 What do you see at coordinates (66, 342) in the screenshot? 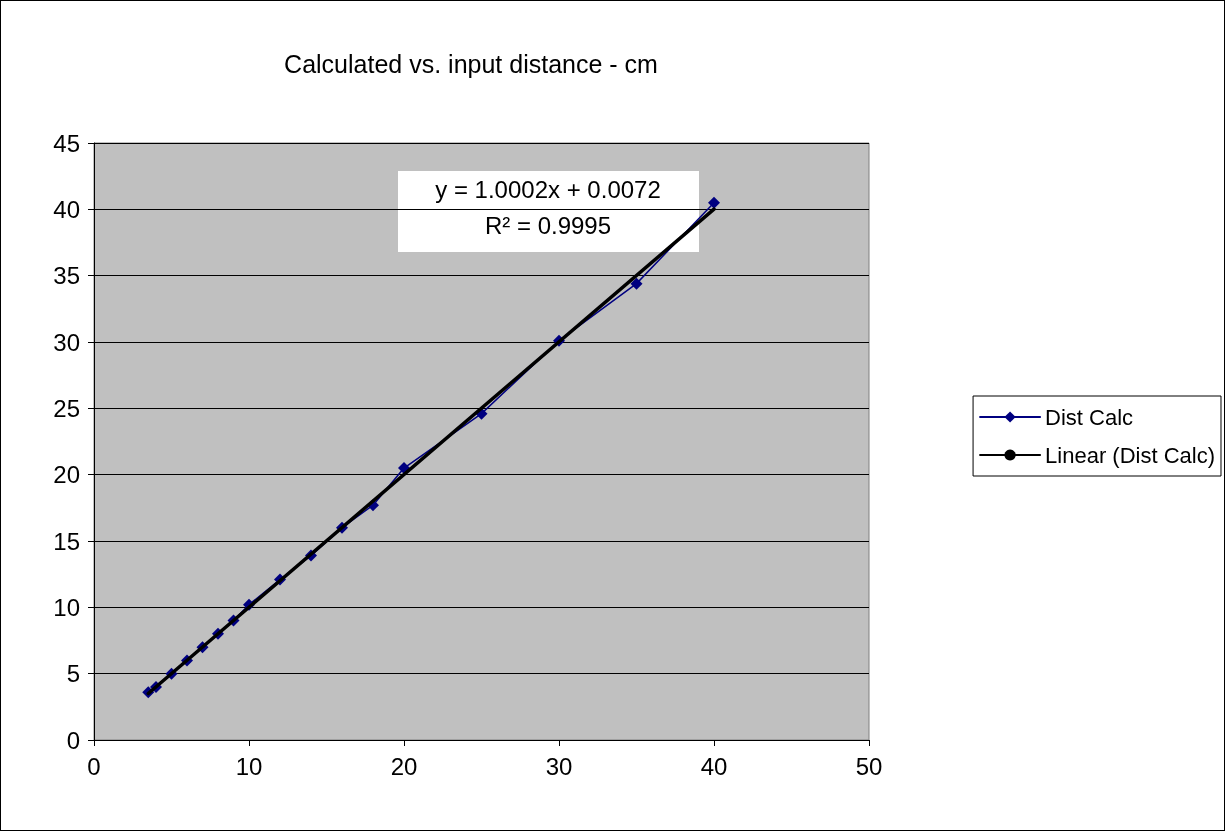
I see `y-tick-label: 30` at bounding box center [66, 342].